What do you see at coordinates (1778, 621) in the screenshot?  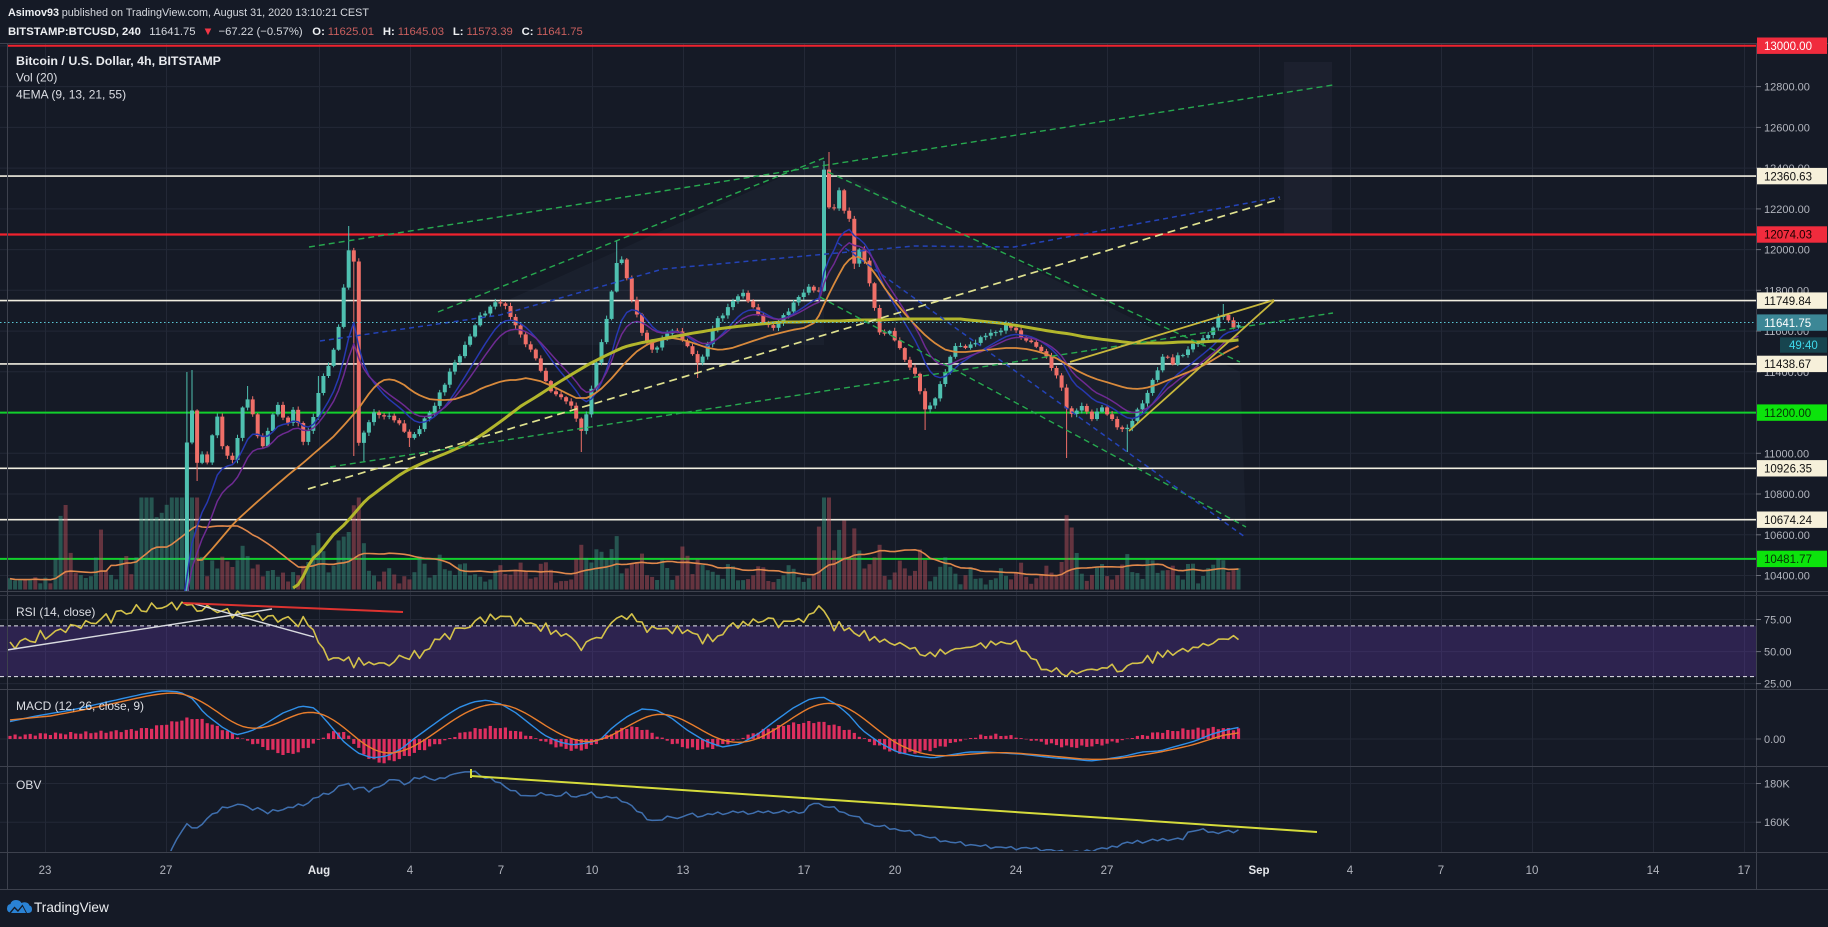 I see `svg-text: 75.00` at bounding box center [1778, 621].